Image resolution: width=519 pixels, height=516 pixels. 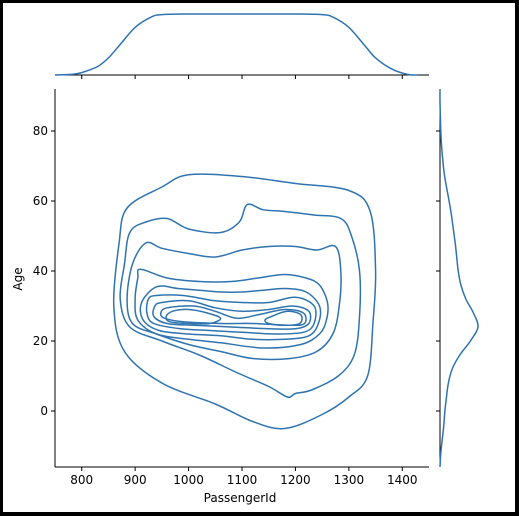 What do you see at coordinates (40, 201) in the screenshot?
I see `y-tick-label: 60` at bounding box center [40, 201].